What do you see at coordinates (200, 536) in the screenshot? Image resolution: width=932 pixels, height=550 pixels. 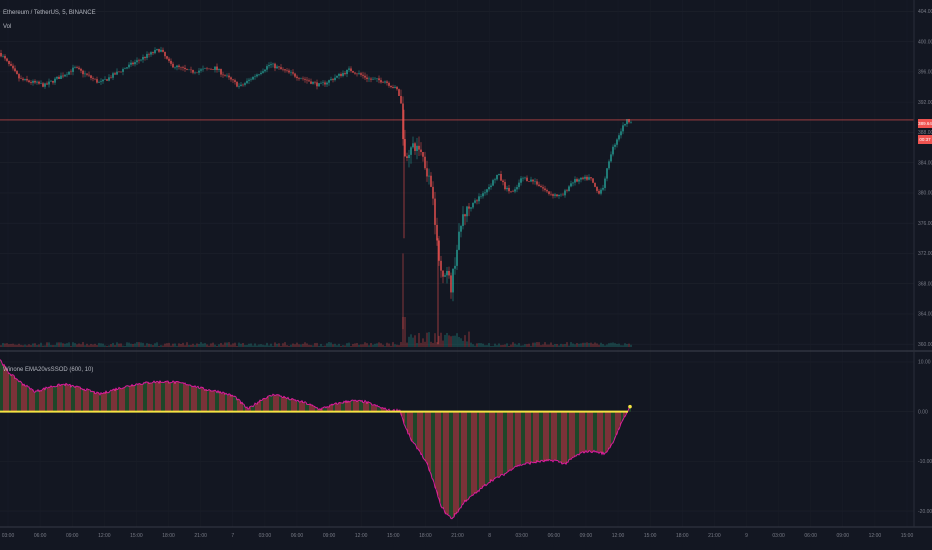 I see `time-tick-label: 21:00` at bounding box center [200, 536].